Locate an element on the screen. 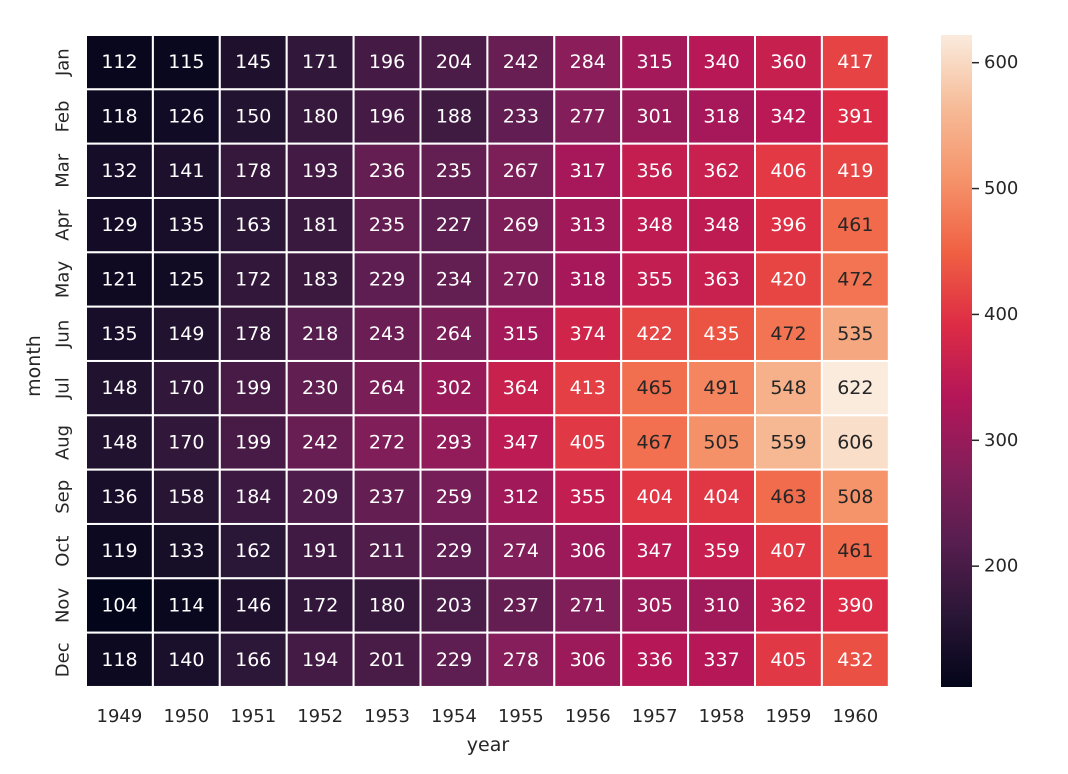 The height and width of the screenshot is (774, 1068). cell-value-label: 193 is located at coordinates (320, 171).